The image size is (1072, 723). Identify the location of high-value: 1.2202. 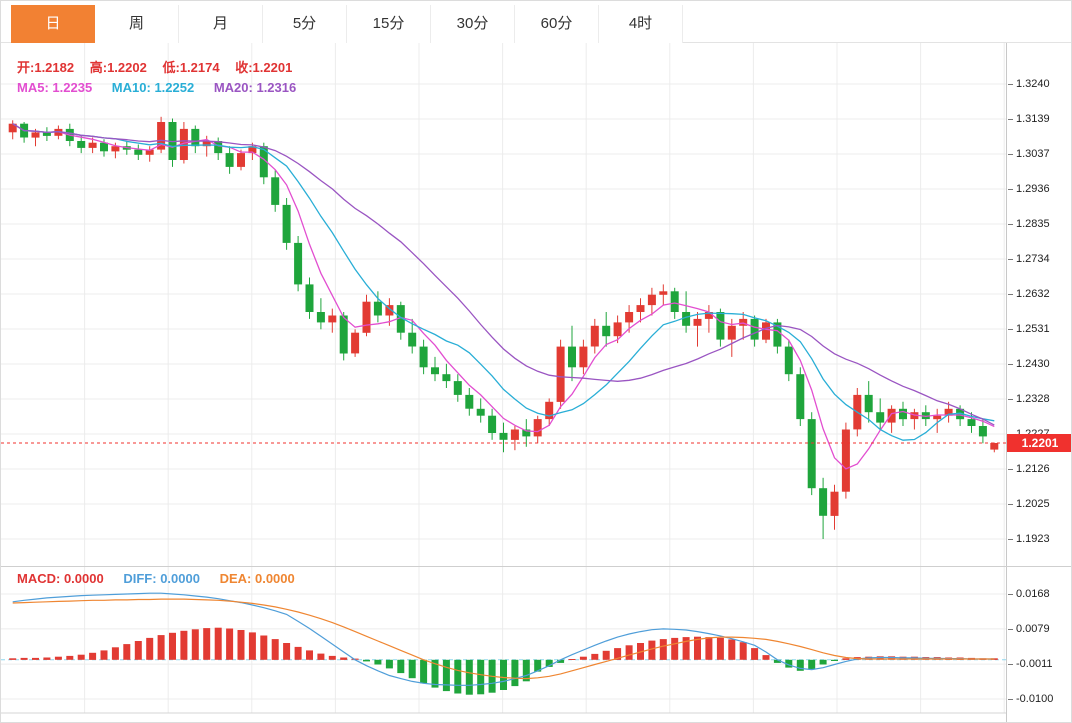
(127, 67).